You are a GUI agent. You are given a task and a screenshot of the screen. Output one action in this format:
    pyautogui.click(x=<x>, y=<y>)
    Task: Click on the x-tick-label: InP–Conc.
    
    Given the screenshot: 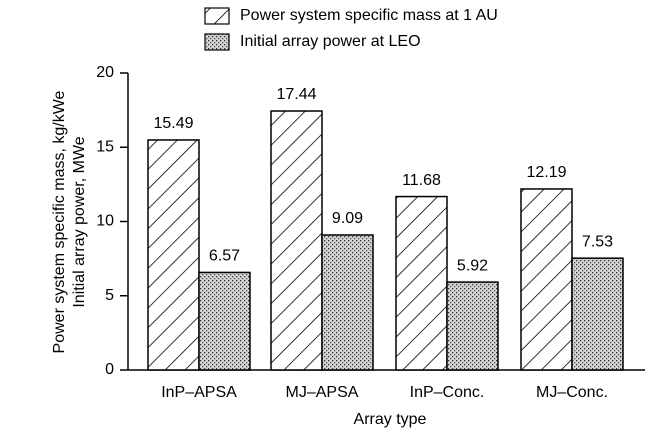 What is the action you would take?
    pyautogui.click(x=447, y=392)
    